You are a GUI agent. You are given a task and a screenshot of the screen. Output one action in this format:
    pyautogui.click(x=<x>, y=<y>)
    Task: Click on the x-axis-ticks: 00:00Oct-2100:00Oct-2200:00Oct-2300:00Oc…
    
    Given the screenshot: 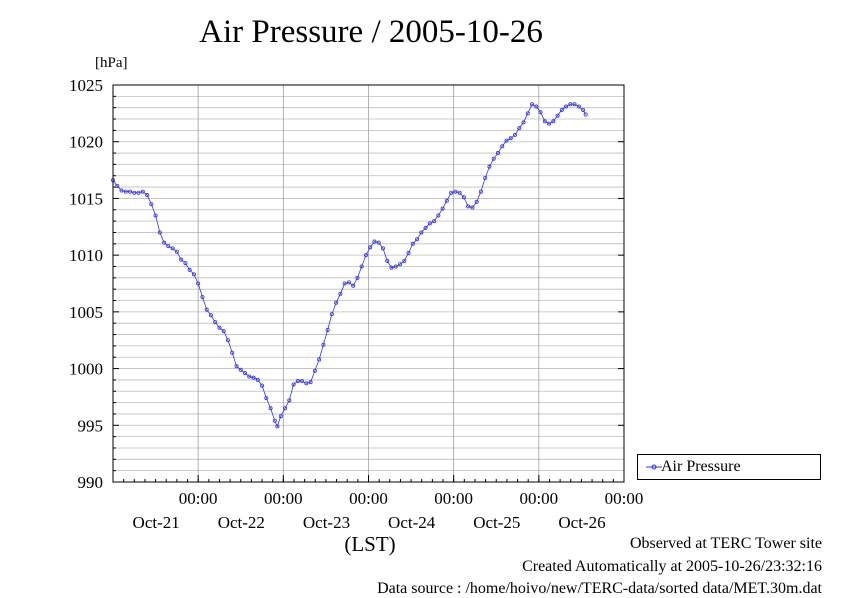 What is the action you would take?
    pyautogui.click(x=378, y=503)
    